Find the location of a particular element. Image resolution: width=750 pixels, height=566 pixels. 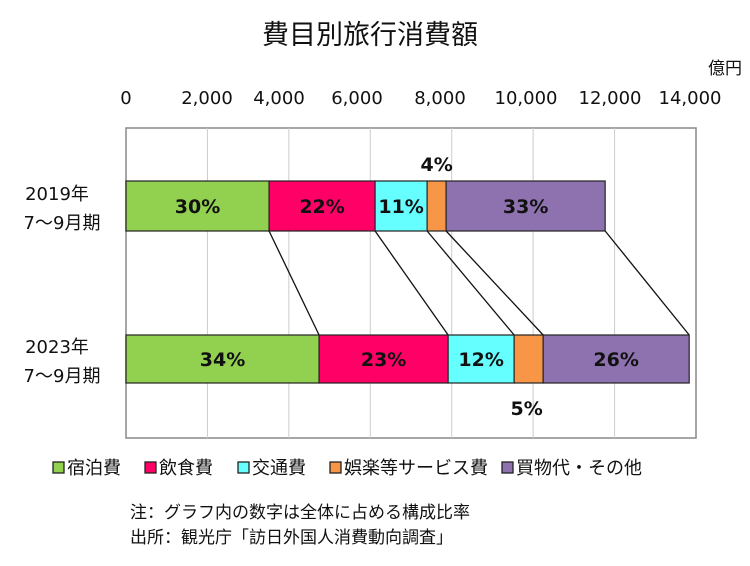

chart-title: 費目別旅行消費額 is located at coordinates (370, 35).